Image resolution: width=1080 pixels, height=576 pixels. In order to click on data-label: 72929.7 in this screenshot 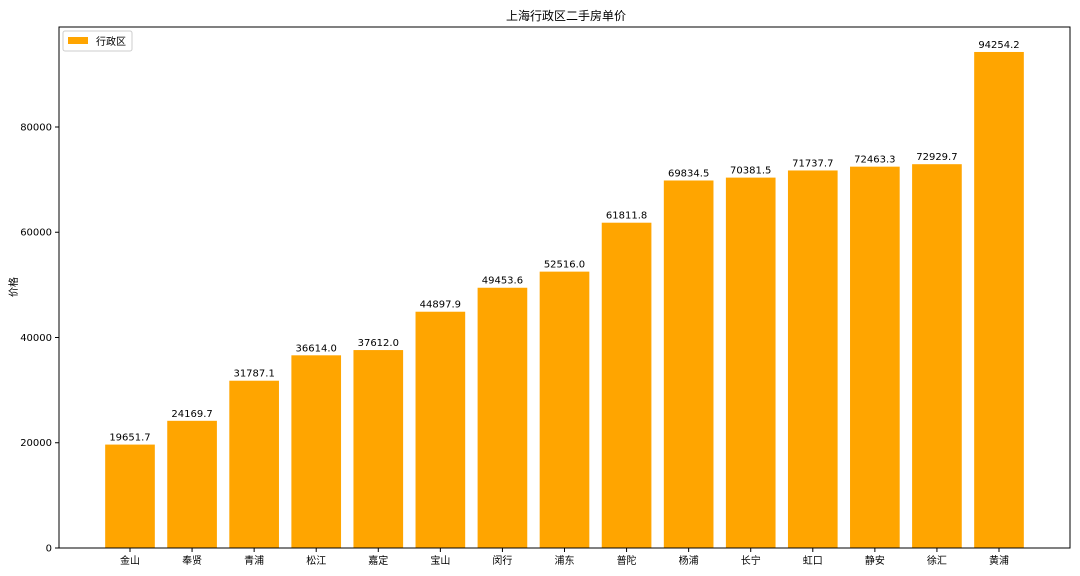, I will do `click(936, 157)`.